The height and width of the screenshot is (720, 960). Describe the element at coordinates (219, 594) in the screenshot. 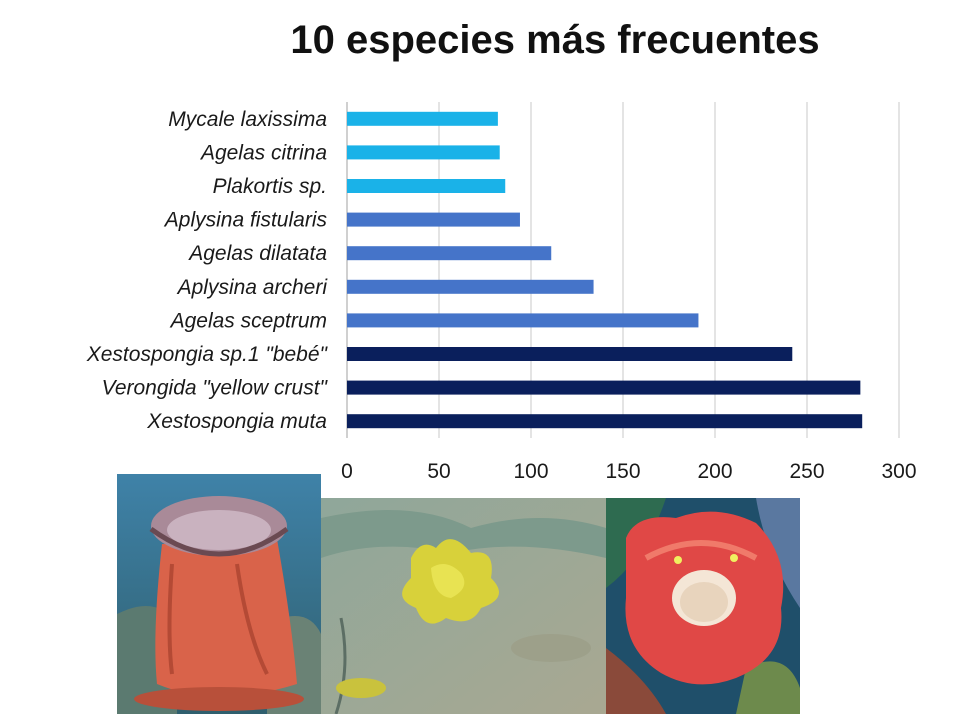

I see `barrel-sponge-photo` at that location.